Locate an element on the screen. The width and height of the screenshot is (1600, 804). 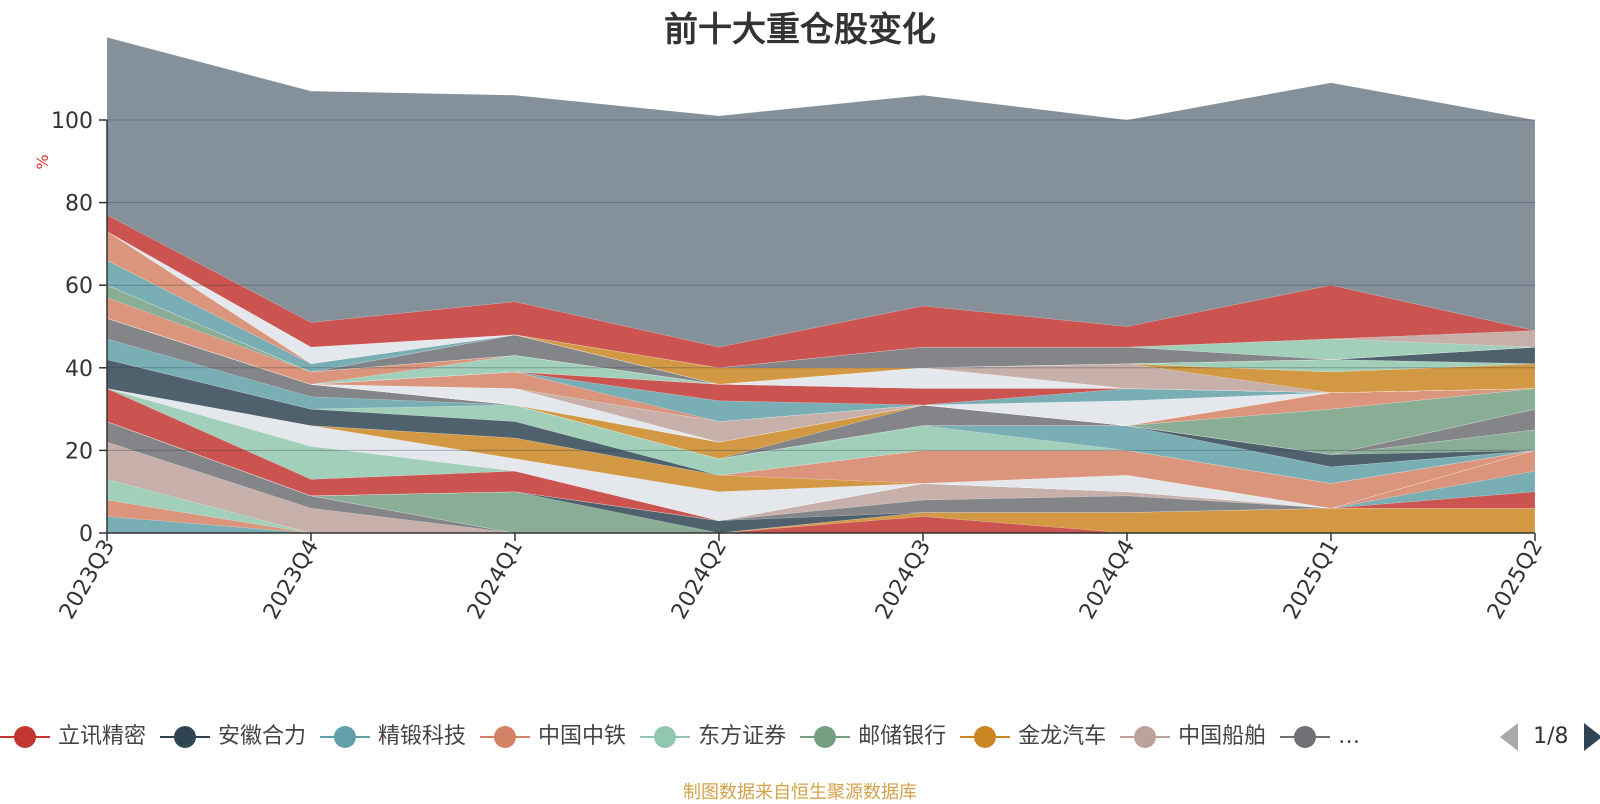
legend-label: 邮储银行 is located at coordinates (902, 736).